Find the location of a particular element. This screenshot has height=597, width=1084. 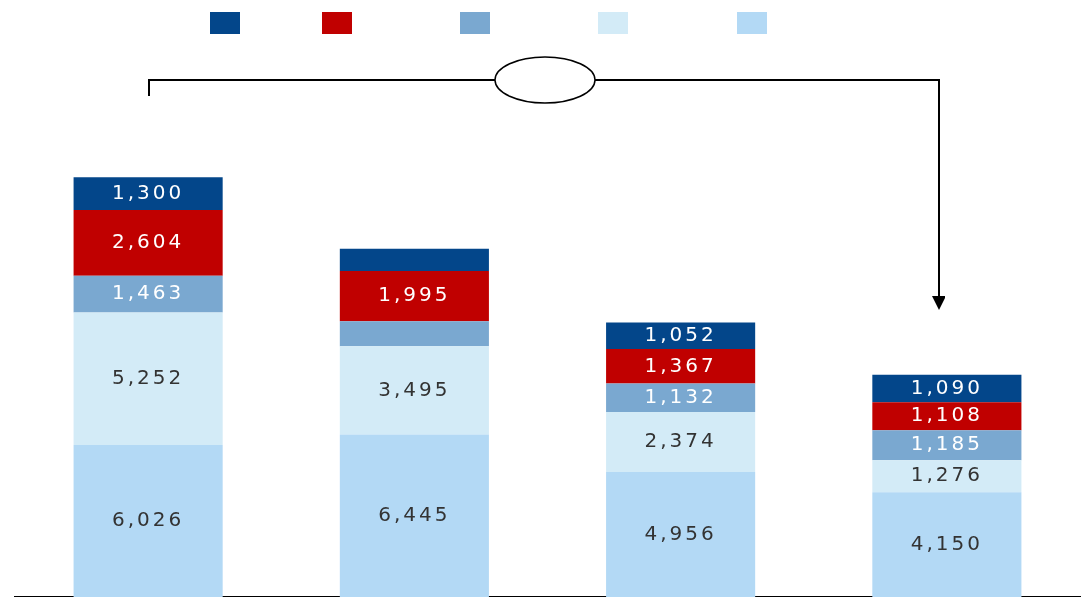

data-label: 1,300 is located at coordinates (148, 191).